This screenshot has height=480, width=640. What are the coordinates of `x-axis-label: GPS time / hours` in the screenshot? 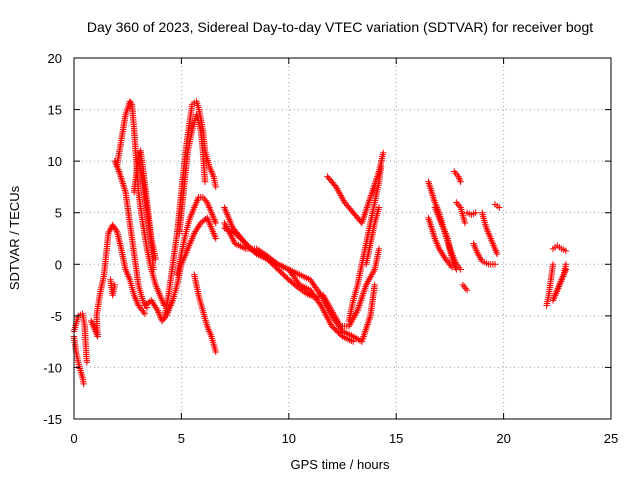 It's located at (340, 464).